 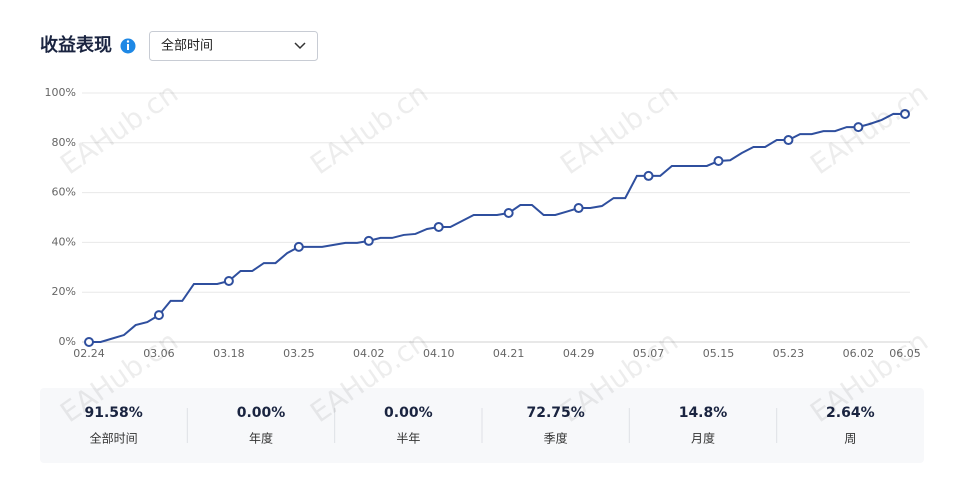 I want to click on stat-label: 年度, so click(x=261, y=438).